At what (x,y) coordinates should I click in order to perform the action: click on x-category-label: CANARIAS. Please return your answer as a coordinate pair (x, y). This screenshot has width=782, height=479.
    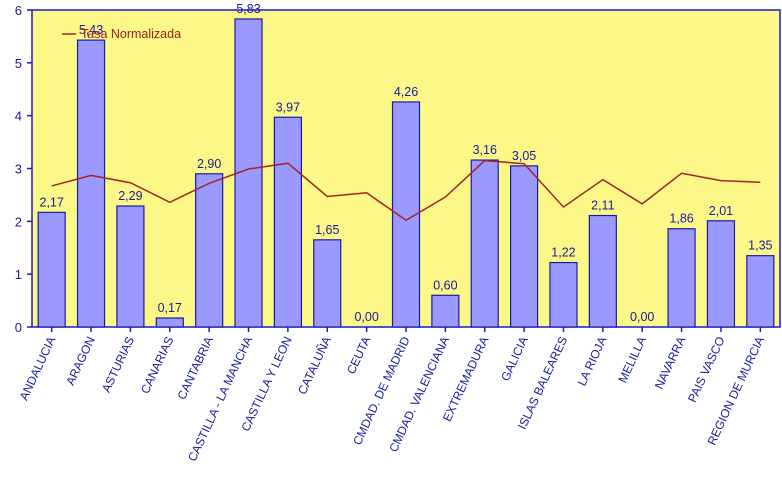
    Looking at the image, I should click on (157, 365).